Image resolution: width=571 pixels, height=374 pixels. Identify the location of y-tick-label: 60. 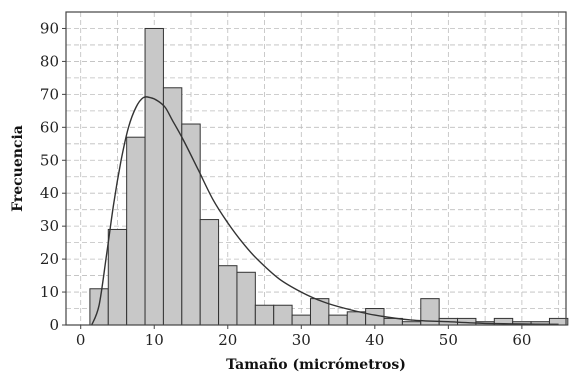
(49, 127).